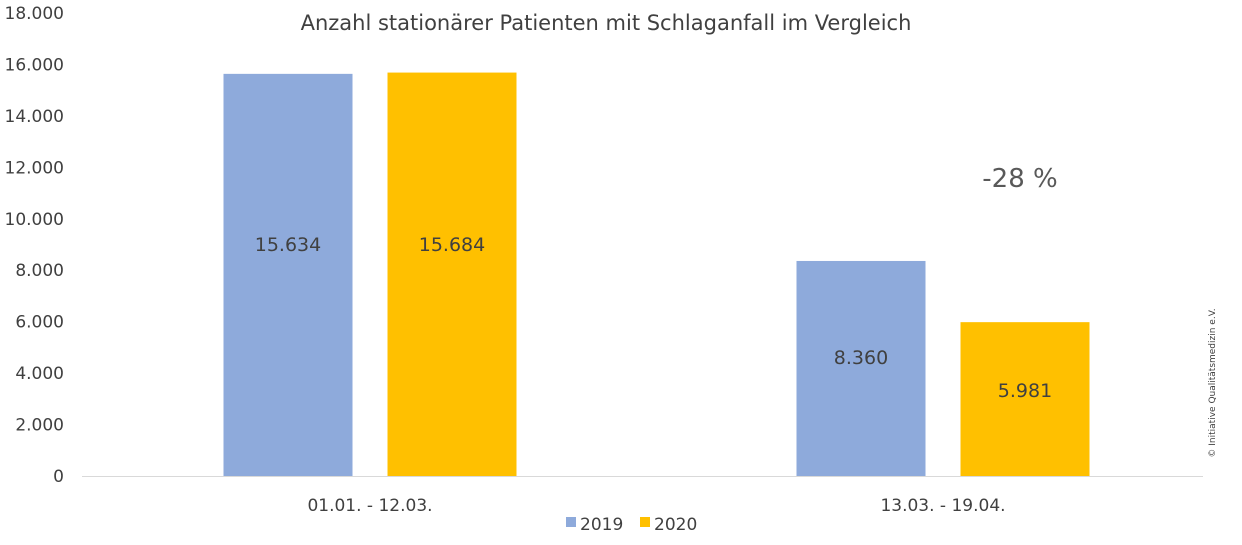 The height and width of the screenshot is (545, 1242). Describe the element at coordinates (288, 245) in the screenshot. I see `data-label: 15.634` at that location.